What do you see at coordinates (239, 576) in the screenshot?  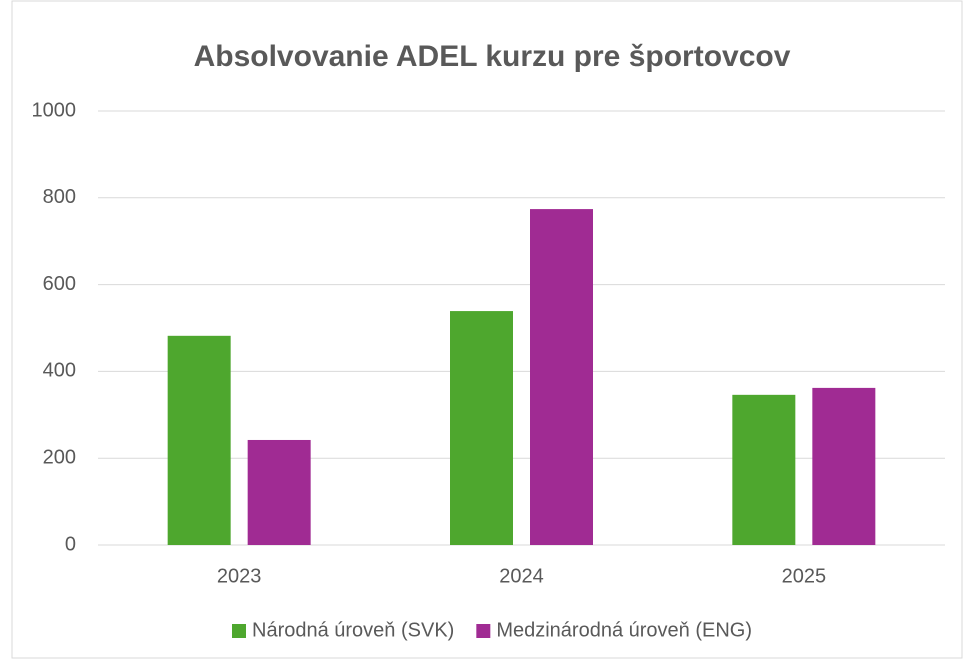 I see `x-tick-label: 2023` at bounding box center [239, 576].